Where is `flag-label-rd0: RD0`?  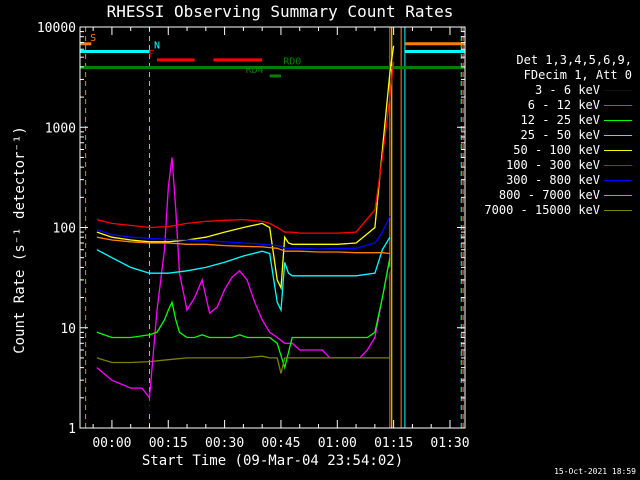
flag-label-rd0: RD0 is located at coordinates (292, 61).